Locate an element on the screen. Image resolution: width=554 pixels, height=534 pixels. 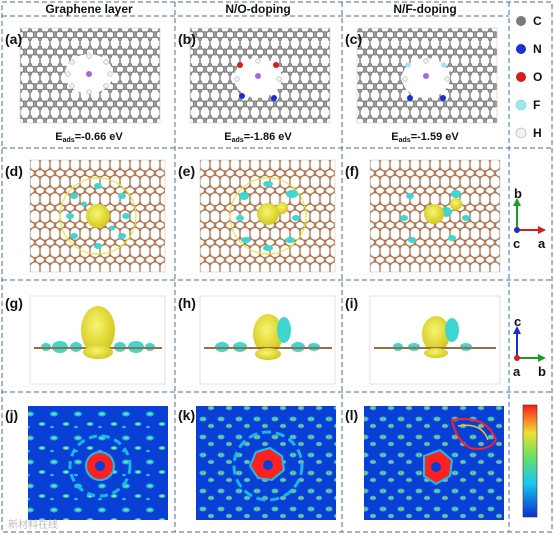
panel-label-e: (e) is located at coordinates (186, 171).